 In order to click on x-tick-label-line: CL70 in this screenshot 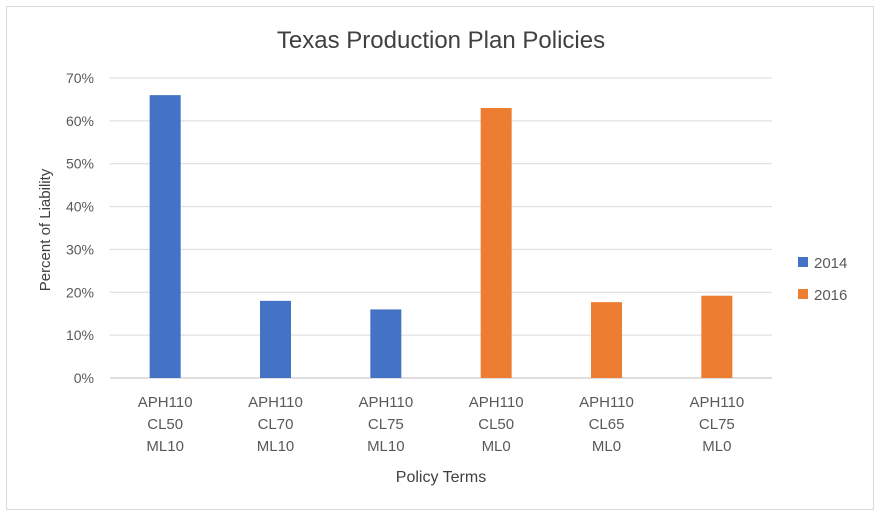, I will do `click(276, 424)`.